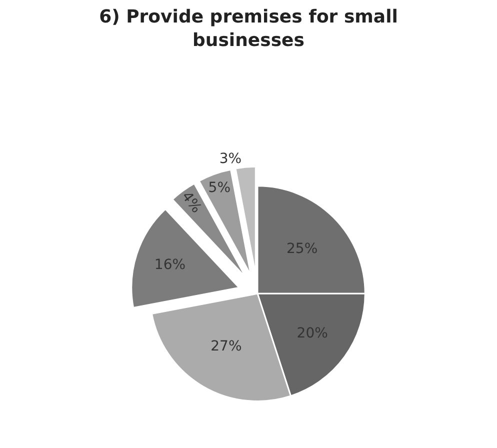 This screenshot has height=448, width=497. I want to click on data-label: 4%, so click(191, 202).